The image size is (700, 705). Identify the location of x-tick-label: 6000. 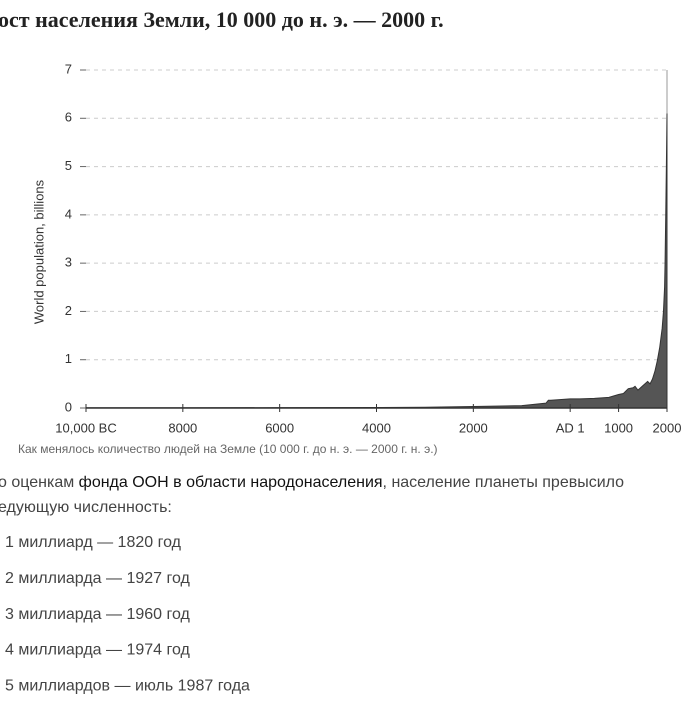
(279, 427).